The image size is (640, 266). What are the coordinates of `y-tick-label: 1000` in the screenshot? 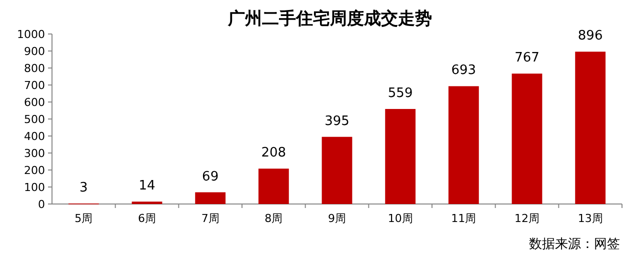 It's located at (31, 34).